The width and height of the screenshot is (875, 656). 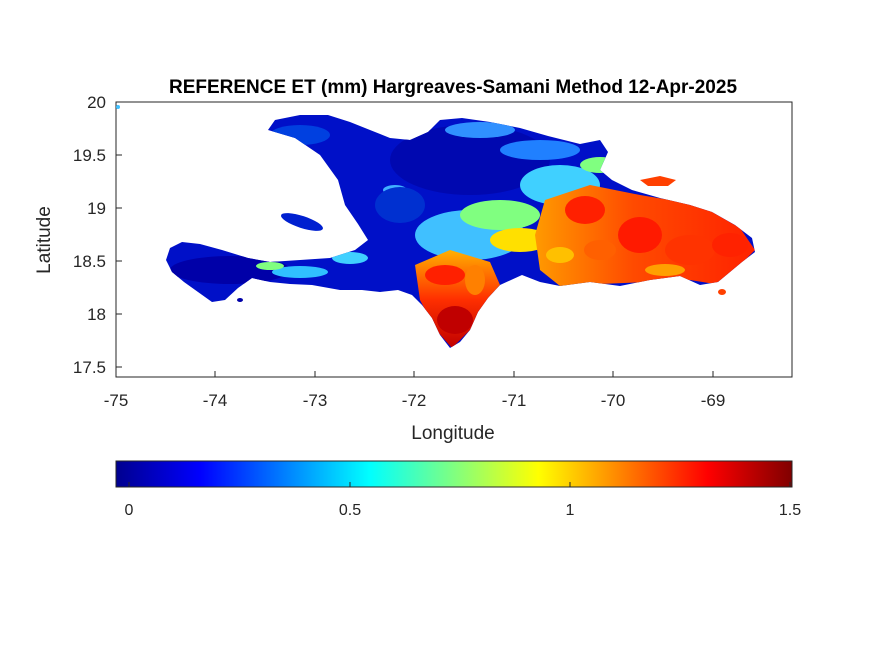 What do you see at coordinates (452, 433) in the screenshot?
I see `x-axis-label: Longitude` at bounding box center [452, 433].